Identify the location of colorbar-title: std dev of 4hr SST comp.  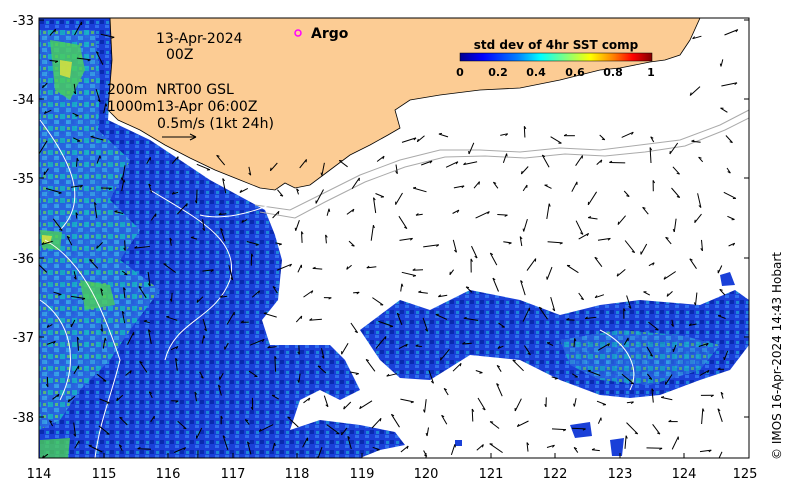
(556, 45).